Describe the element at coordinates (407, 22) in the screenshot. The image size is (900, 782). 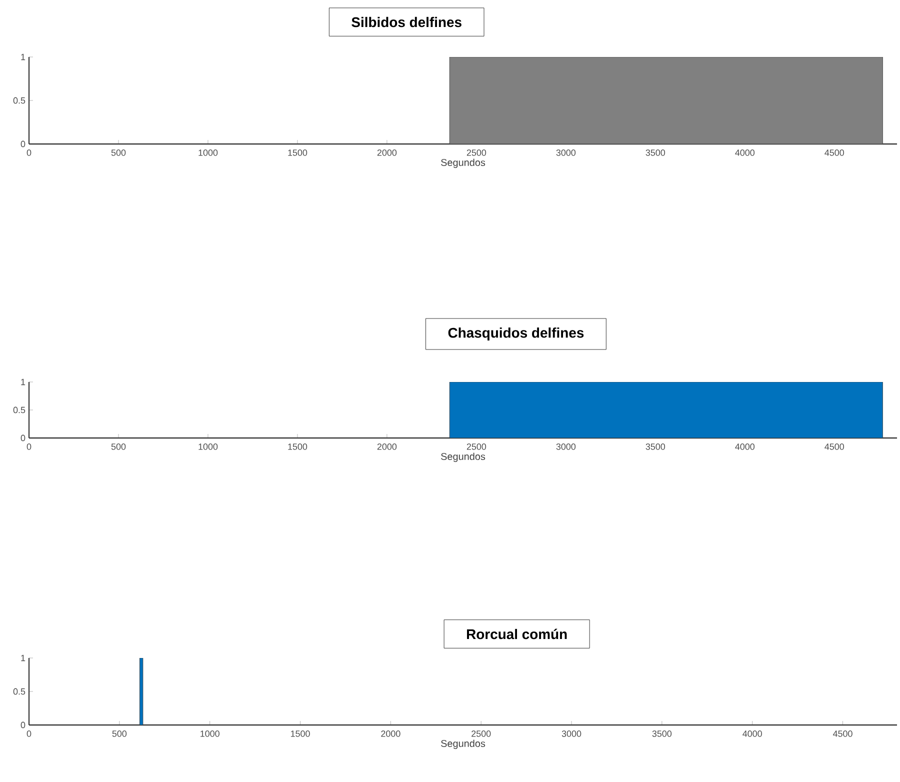
I see `chart-title: Silbidos delfines` at that location.